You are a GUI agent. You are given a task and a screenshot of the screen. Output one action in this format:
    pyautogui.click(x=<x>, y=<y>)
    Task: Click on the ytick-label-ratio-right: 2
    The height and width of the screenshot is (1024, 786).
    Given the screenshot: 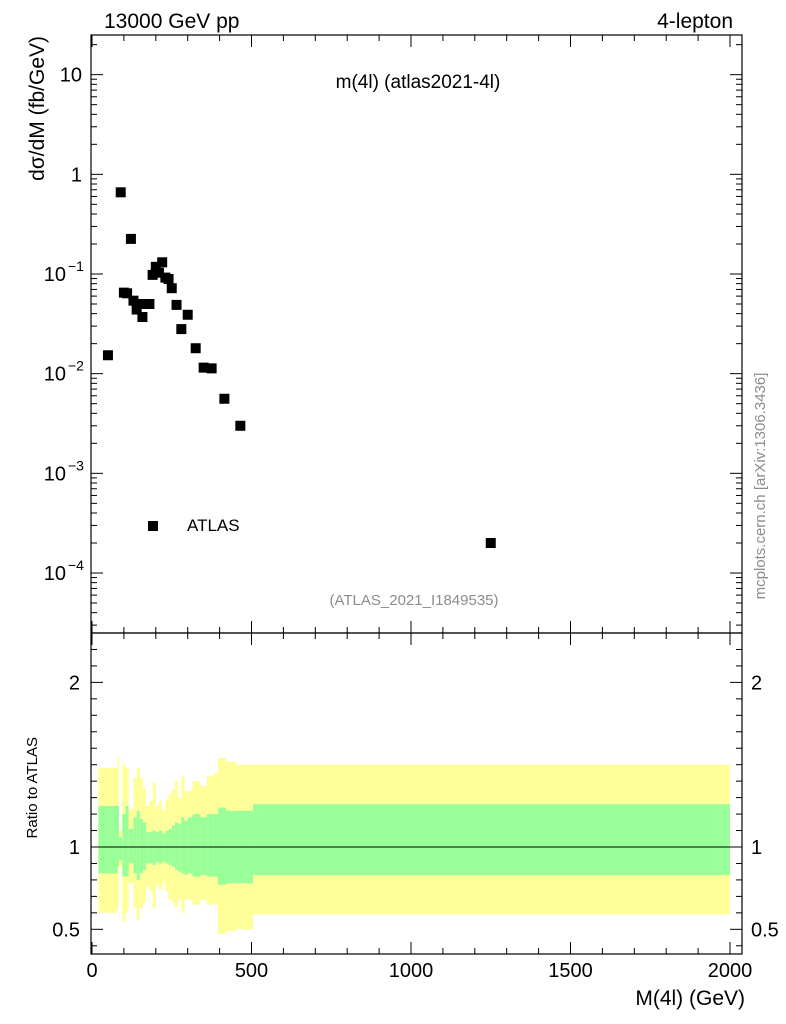 What is the action you would take?
    pyautogui.click(x=756, y=683)
    